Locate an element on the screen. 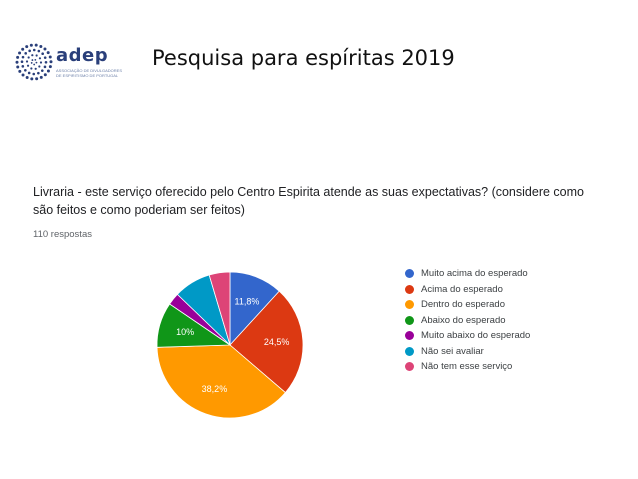 Image resolution: width=638 pixels, height=479 pixels. legend-item-5: Não sei avaliar is located at coordinates (467, 352).